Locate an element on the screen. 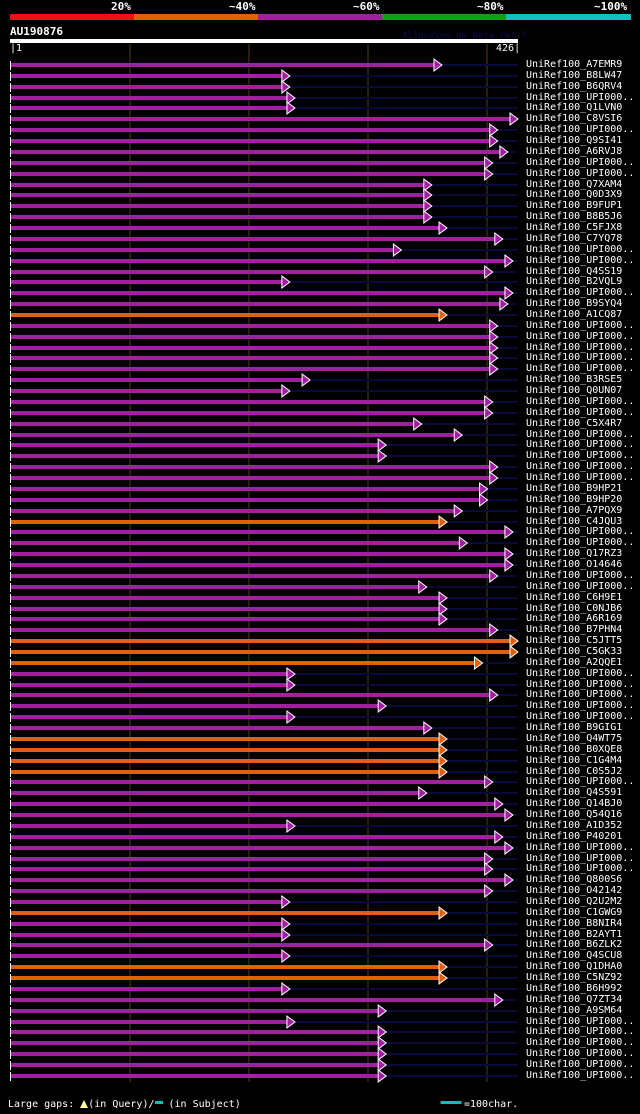 This screenshot has width=640, height=1114. hit-name-link: UniRef100_B3RSE5 is located at coordinates (574, 379).